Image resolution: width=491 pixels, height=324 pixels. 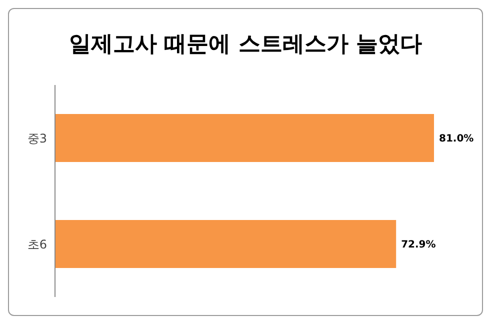 I want to click on y-tick-label: 중3, so click(x=37, y=138).